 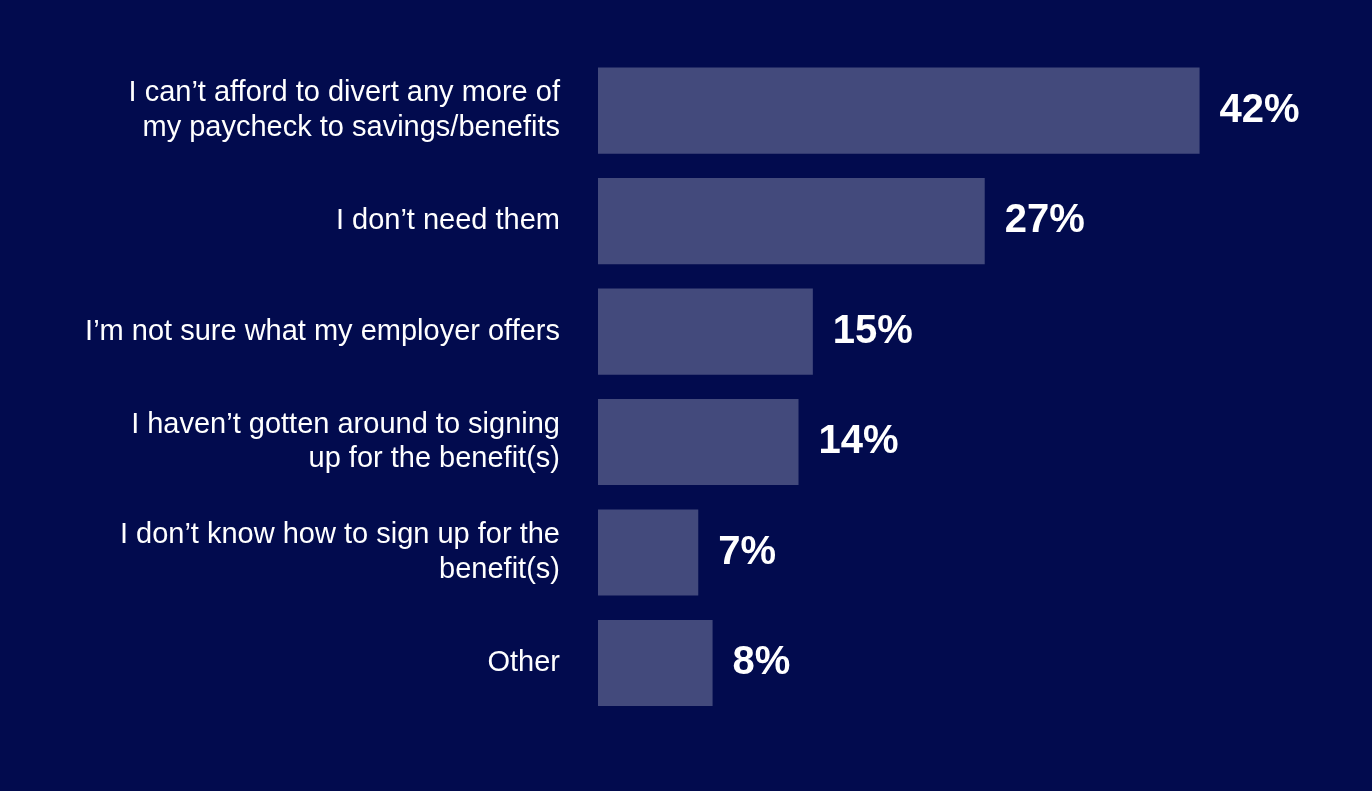 I want to click on data-label: 8%, so click(x=761, y=660).